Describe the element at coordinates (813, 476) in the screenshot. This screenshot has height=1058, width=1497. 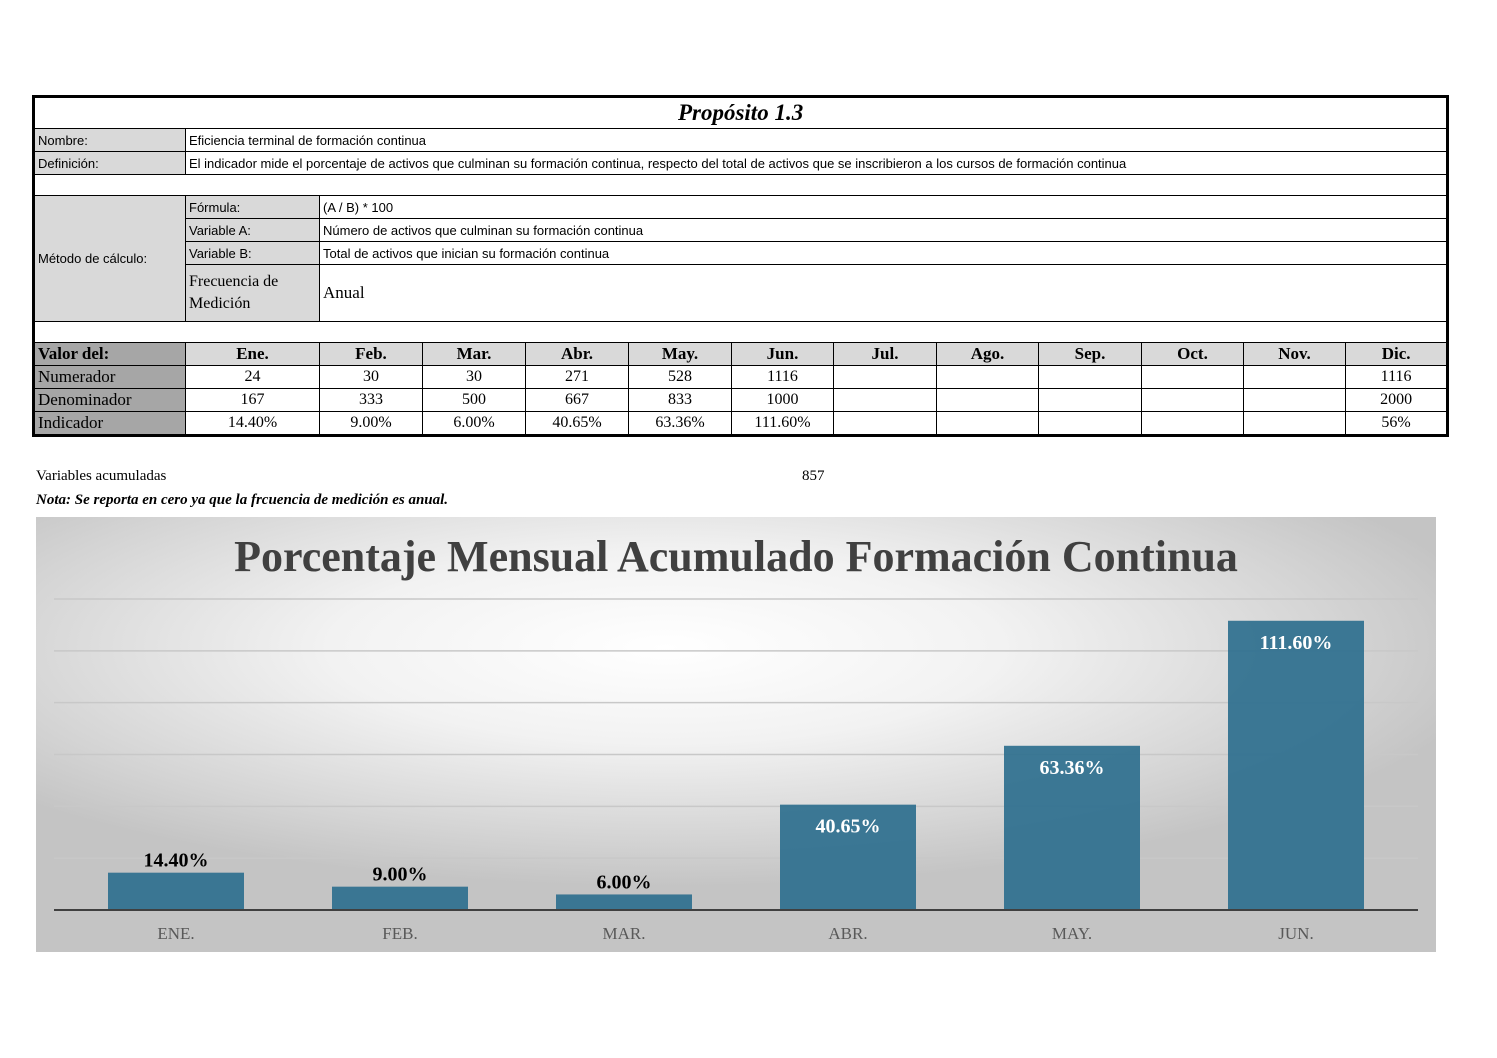
I see `acumuladas-value: 857` at that location.